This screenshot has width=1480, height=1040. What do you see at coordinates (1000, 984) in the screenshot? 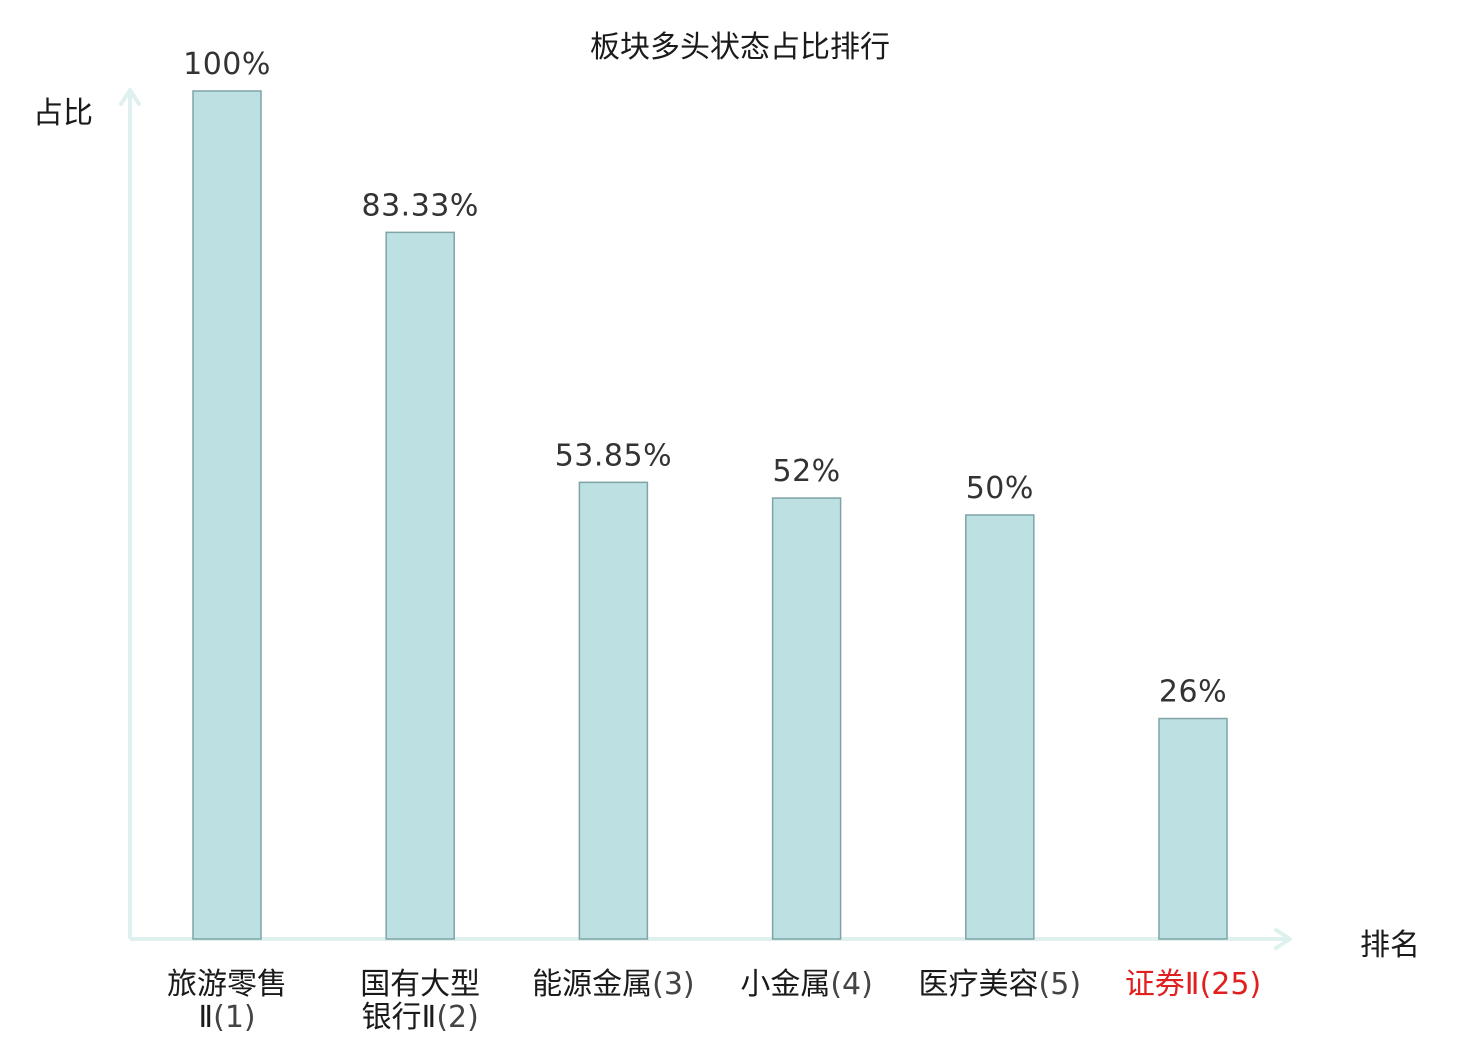
I see `category-tick-label: 医疗美容(5)` at bounding box center [1000, 984].